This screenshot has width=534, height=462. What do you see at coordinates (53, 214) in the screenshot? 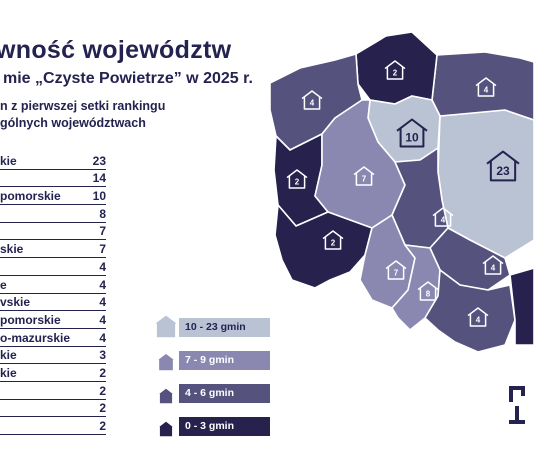
I see `ranking-row: 8` at bounding box center [53, 214].